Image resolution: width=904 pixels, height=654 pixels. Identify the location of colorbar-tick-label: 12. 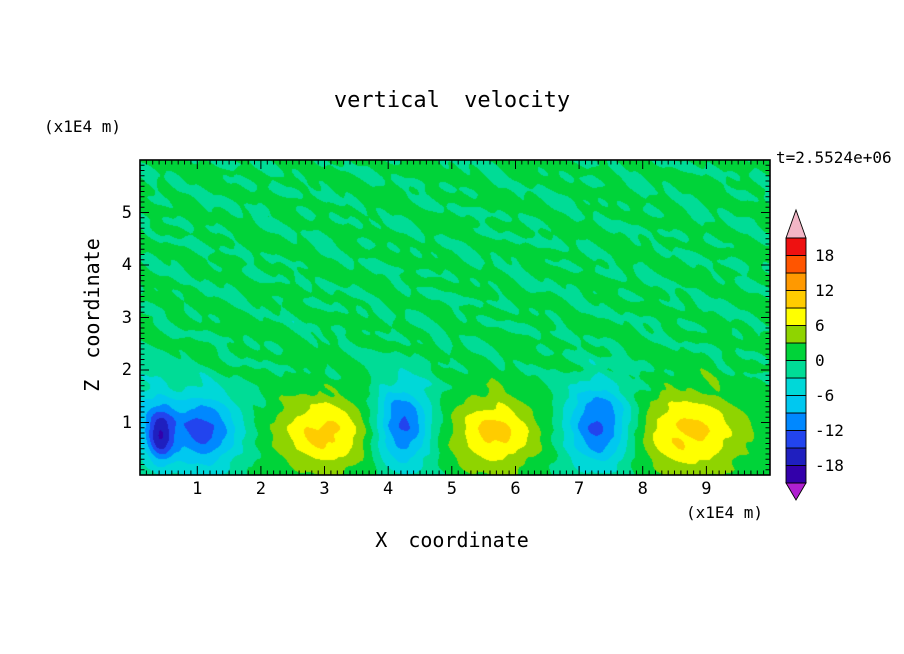
(825, 290).